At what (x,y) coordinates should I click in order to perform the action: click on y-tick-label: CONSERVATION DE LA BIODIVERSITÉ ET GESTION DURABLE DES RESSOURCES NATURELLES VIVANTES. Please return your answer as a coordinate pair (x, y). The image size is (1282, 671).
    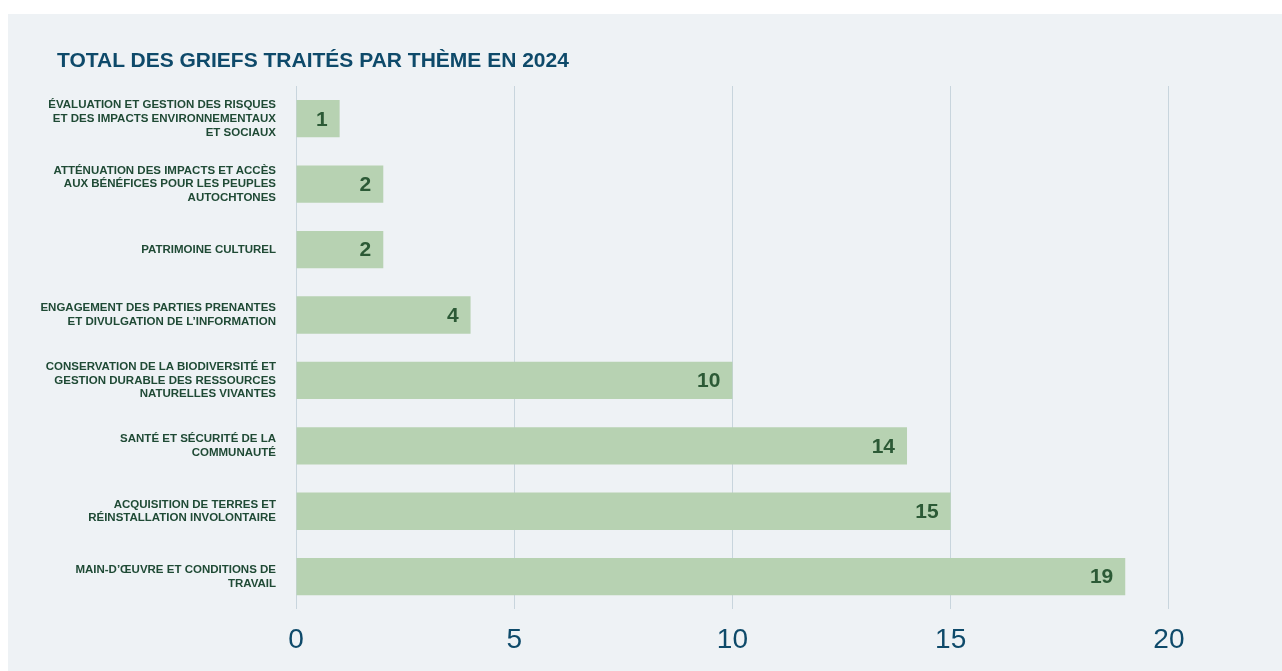
    Looking at the image, I should click on (161, 379).